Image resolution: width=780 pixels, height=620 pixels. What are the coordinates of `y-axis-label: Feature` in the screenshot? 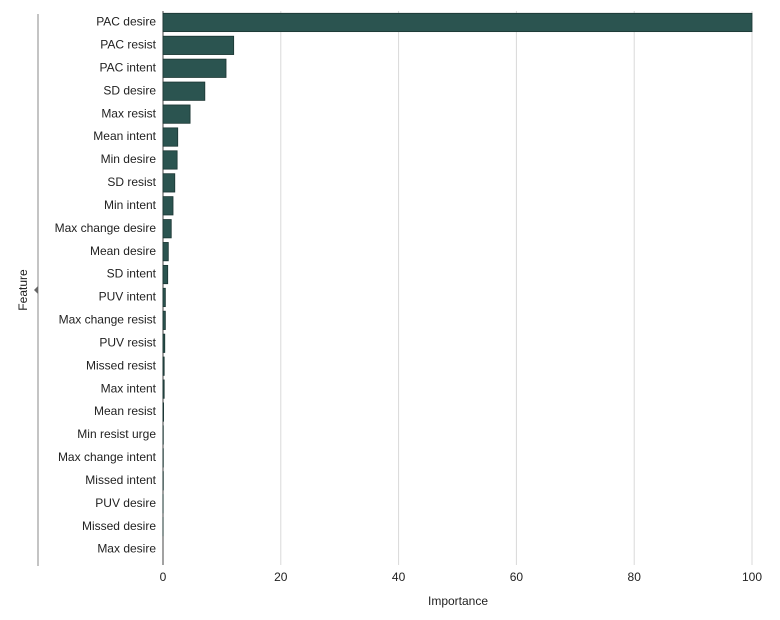 It's located at (23, 290).